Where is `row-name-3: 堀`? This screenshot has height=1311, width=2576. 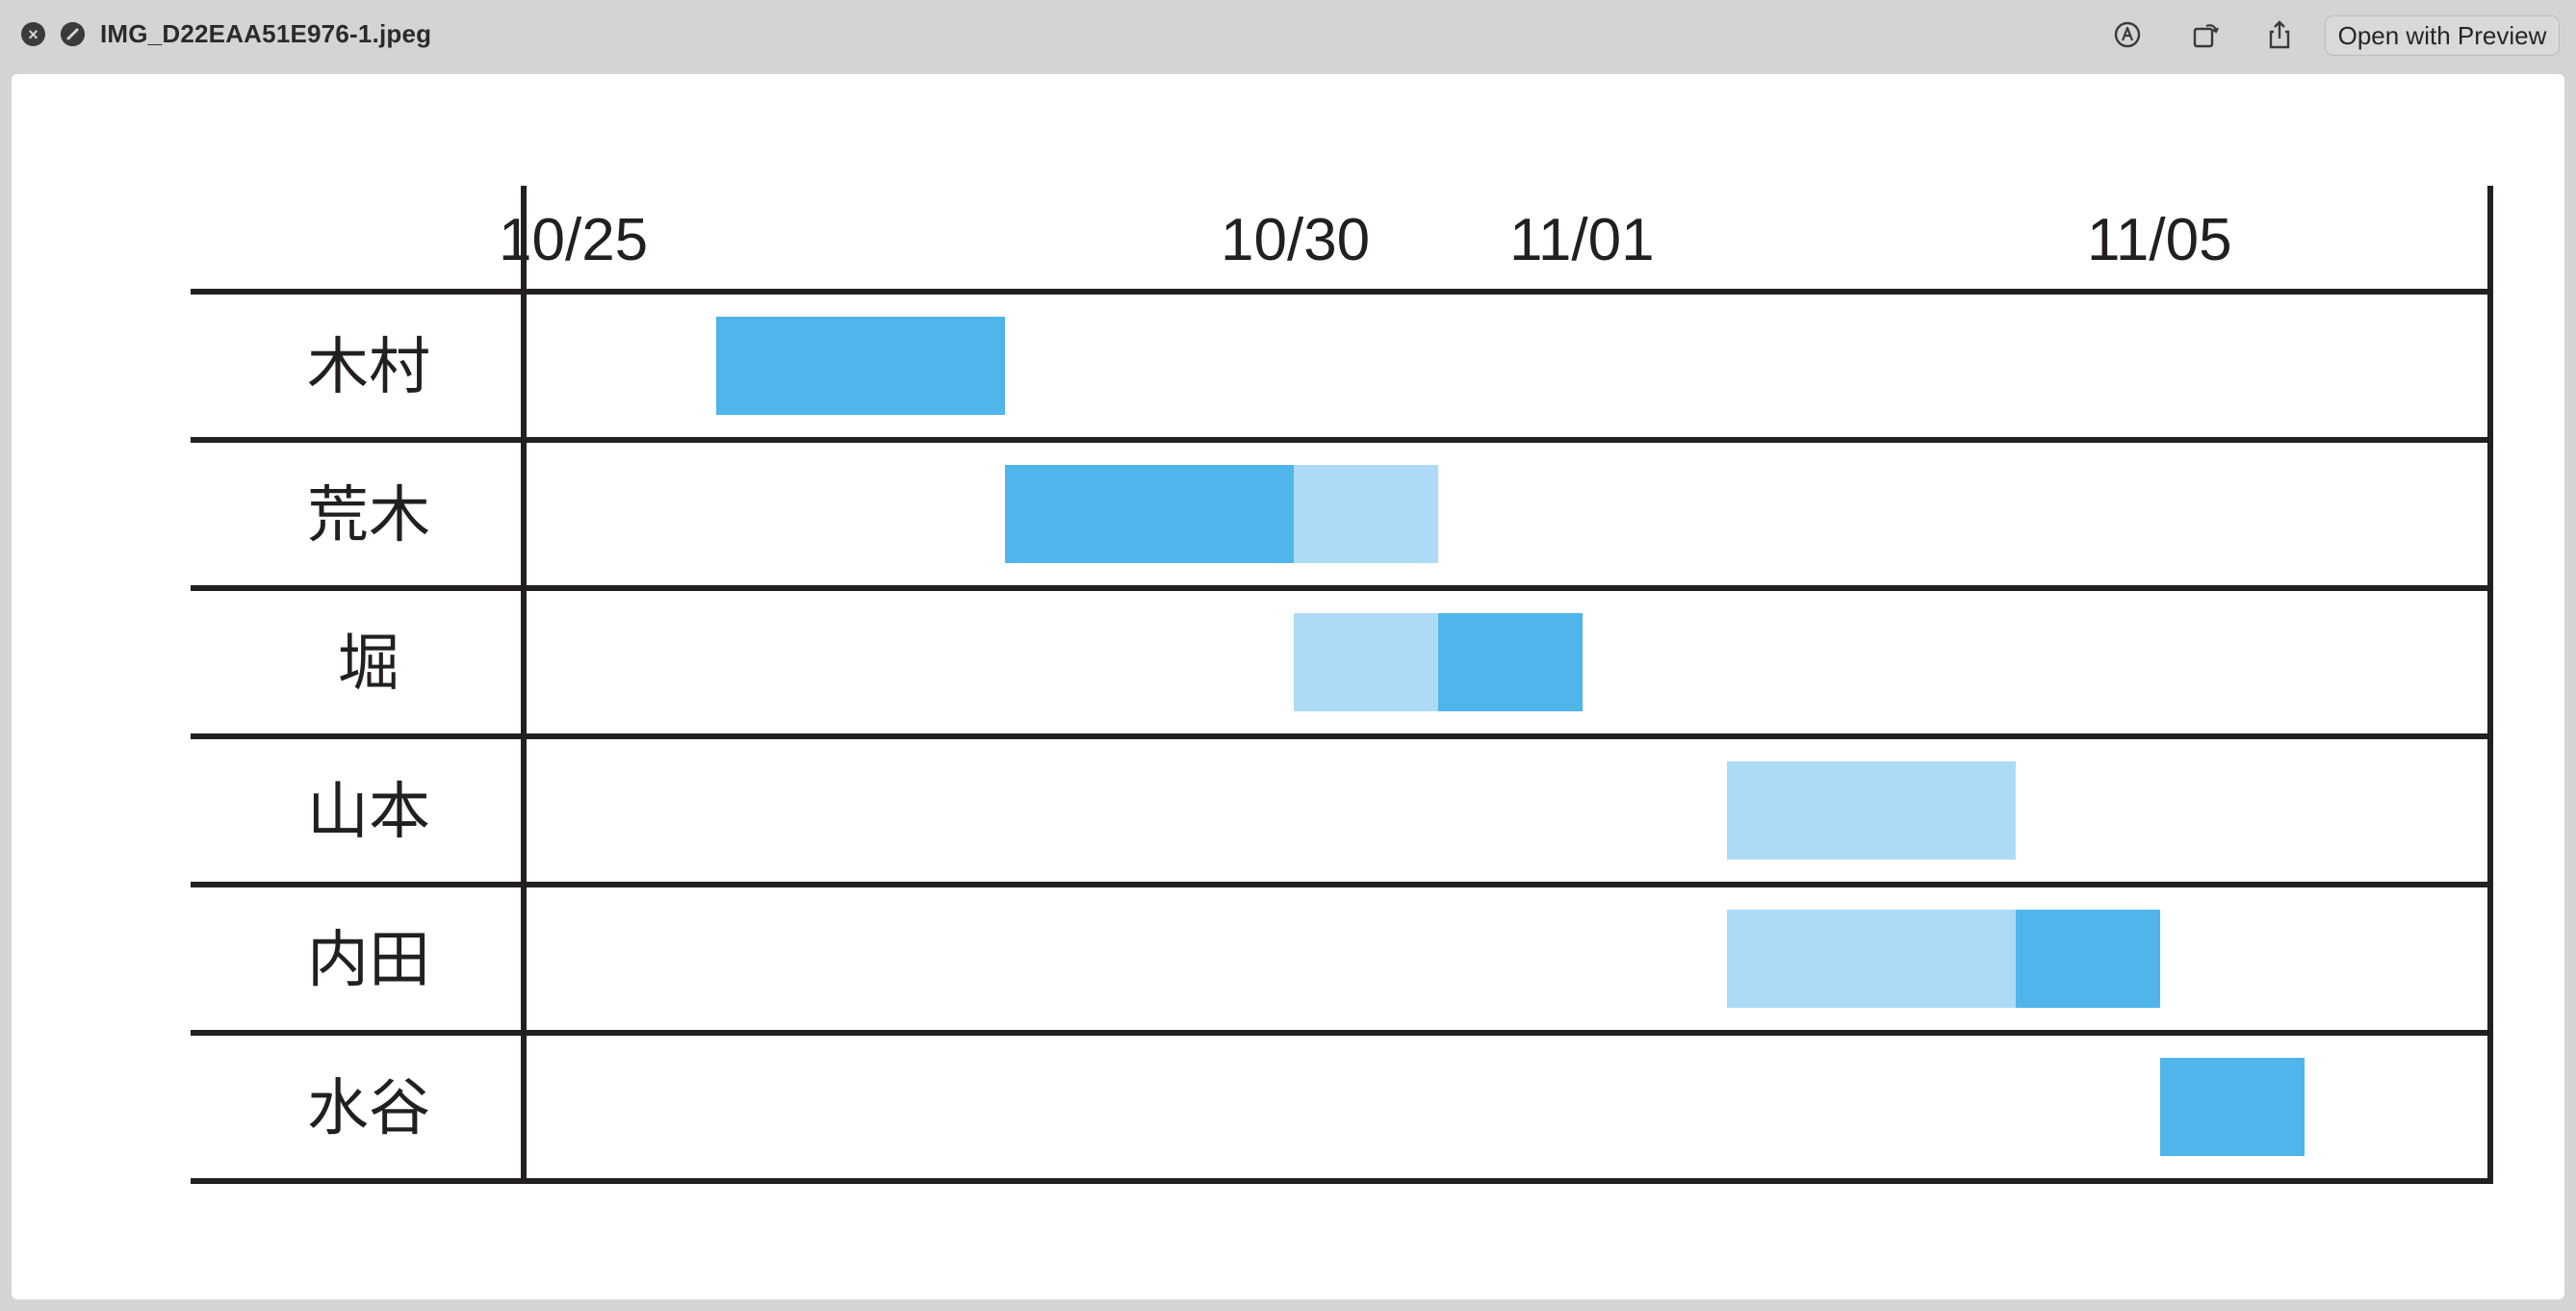 row-name-3: 堀 is located at coordinates (368, 665).